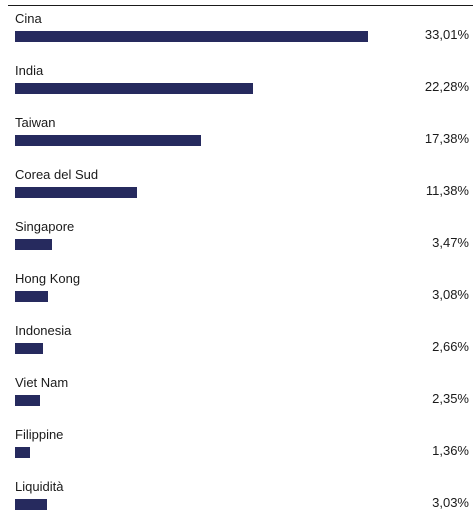 Image resolution: width=473 pixels, height=531 pixels. Describe the element at coordinates (39, 434) in the screenshot. I see `category-label: Filippine` at that location.